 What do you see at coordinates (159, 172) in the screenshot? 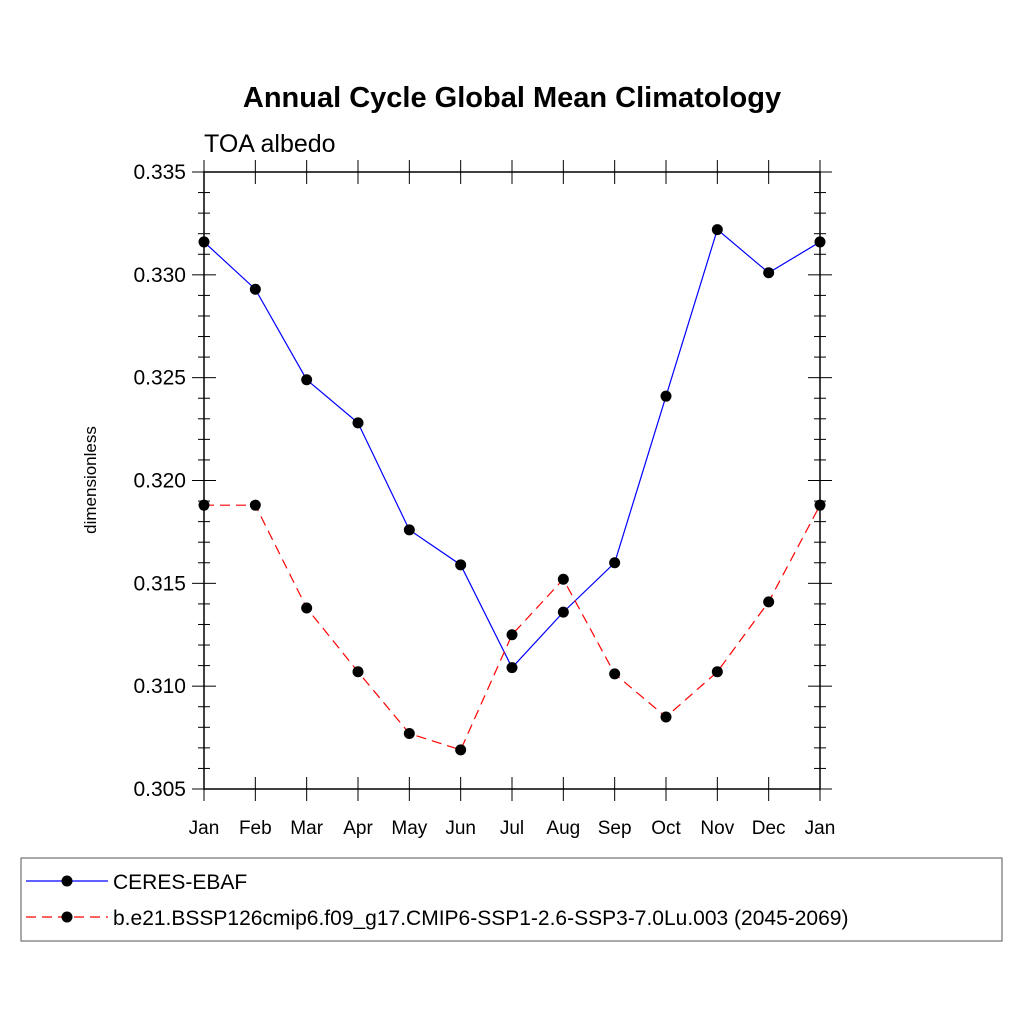
I see `y-tick-label: 0.335` at bounding box center [159, 172].